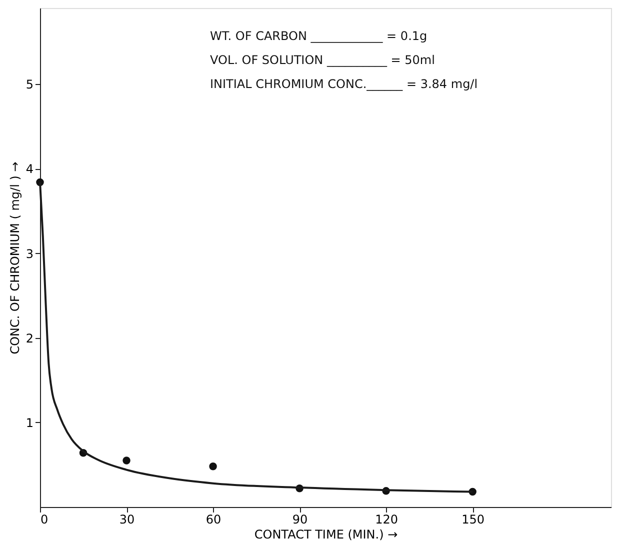  What do you see at coordinates (30, 423) in the screenshot?
I see `y-tick-label: 1` at bounding box center [30, 423].